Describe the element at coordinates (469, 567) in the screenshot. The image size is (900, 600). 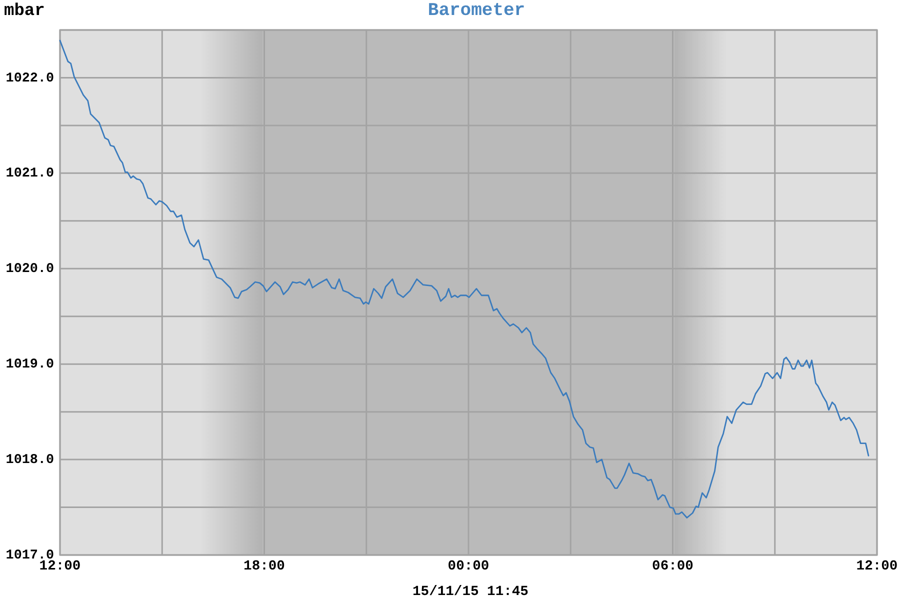
I see `x-tick-label: 00:00` at that location.